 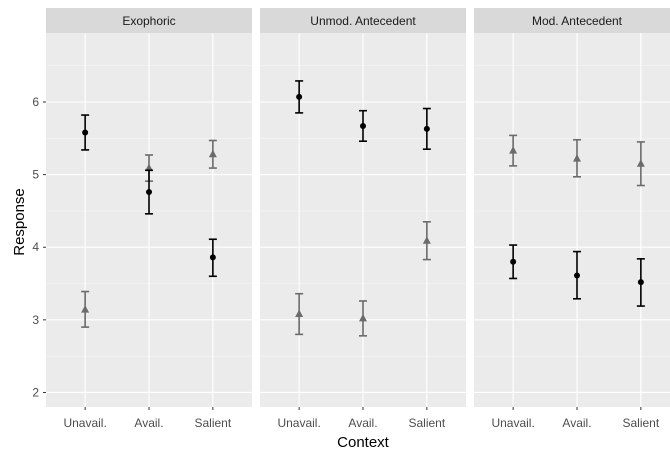 I want to click on y-tick-label: 6, so click(x=35, y=102).